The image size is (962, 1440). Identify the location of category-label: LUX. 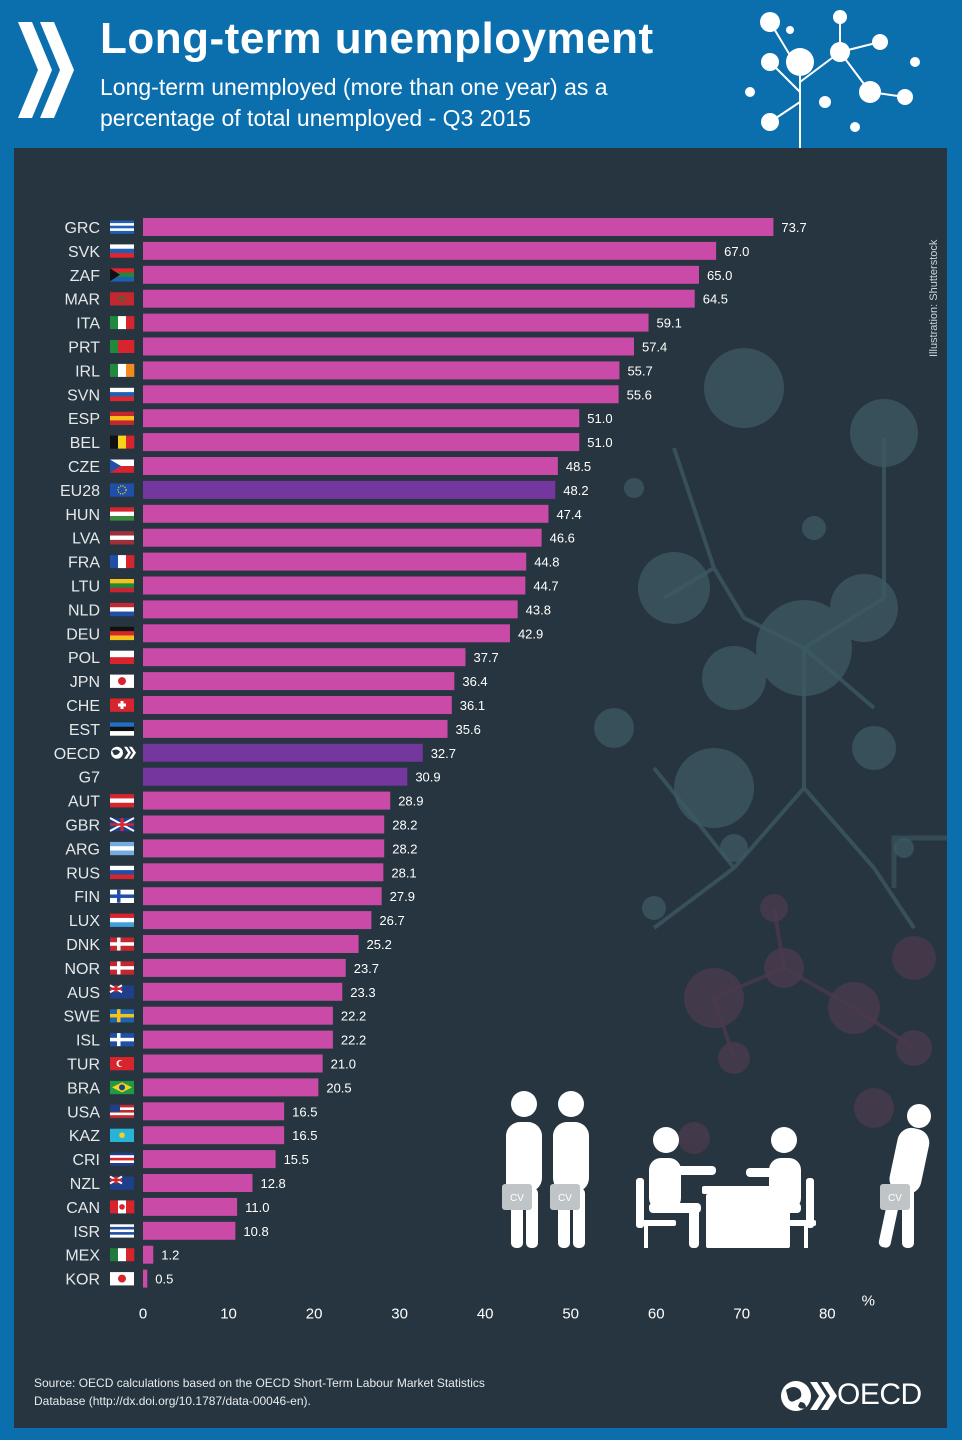
(84, 921).